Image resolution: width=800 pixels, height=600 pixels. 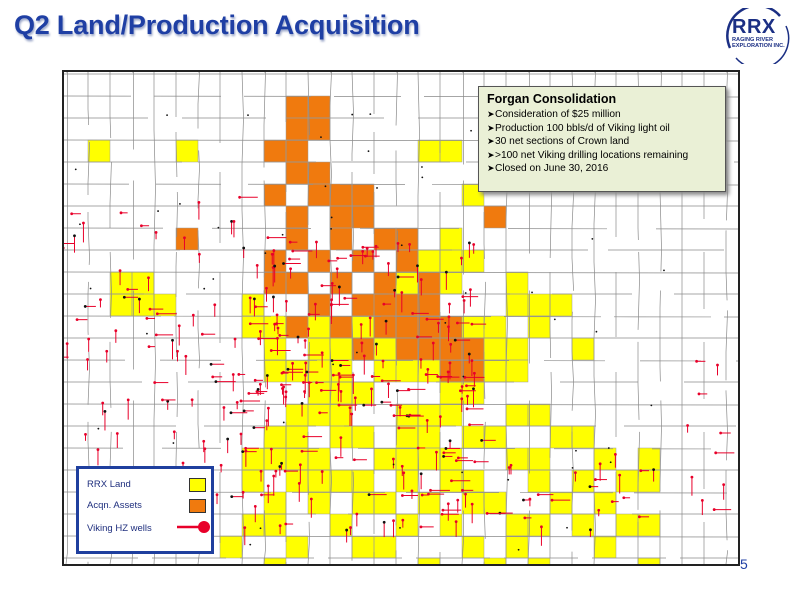 What do you see at coordinates (558, 114) in the screenshot?
I see `info-bullet-text: Consideration of $25 million` at bounding box center [558, 114].